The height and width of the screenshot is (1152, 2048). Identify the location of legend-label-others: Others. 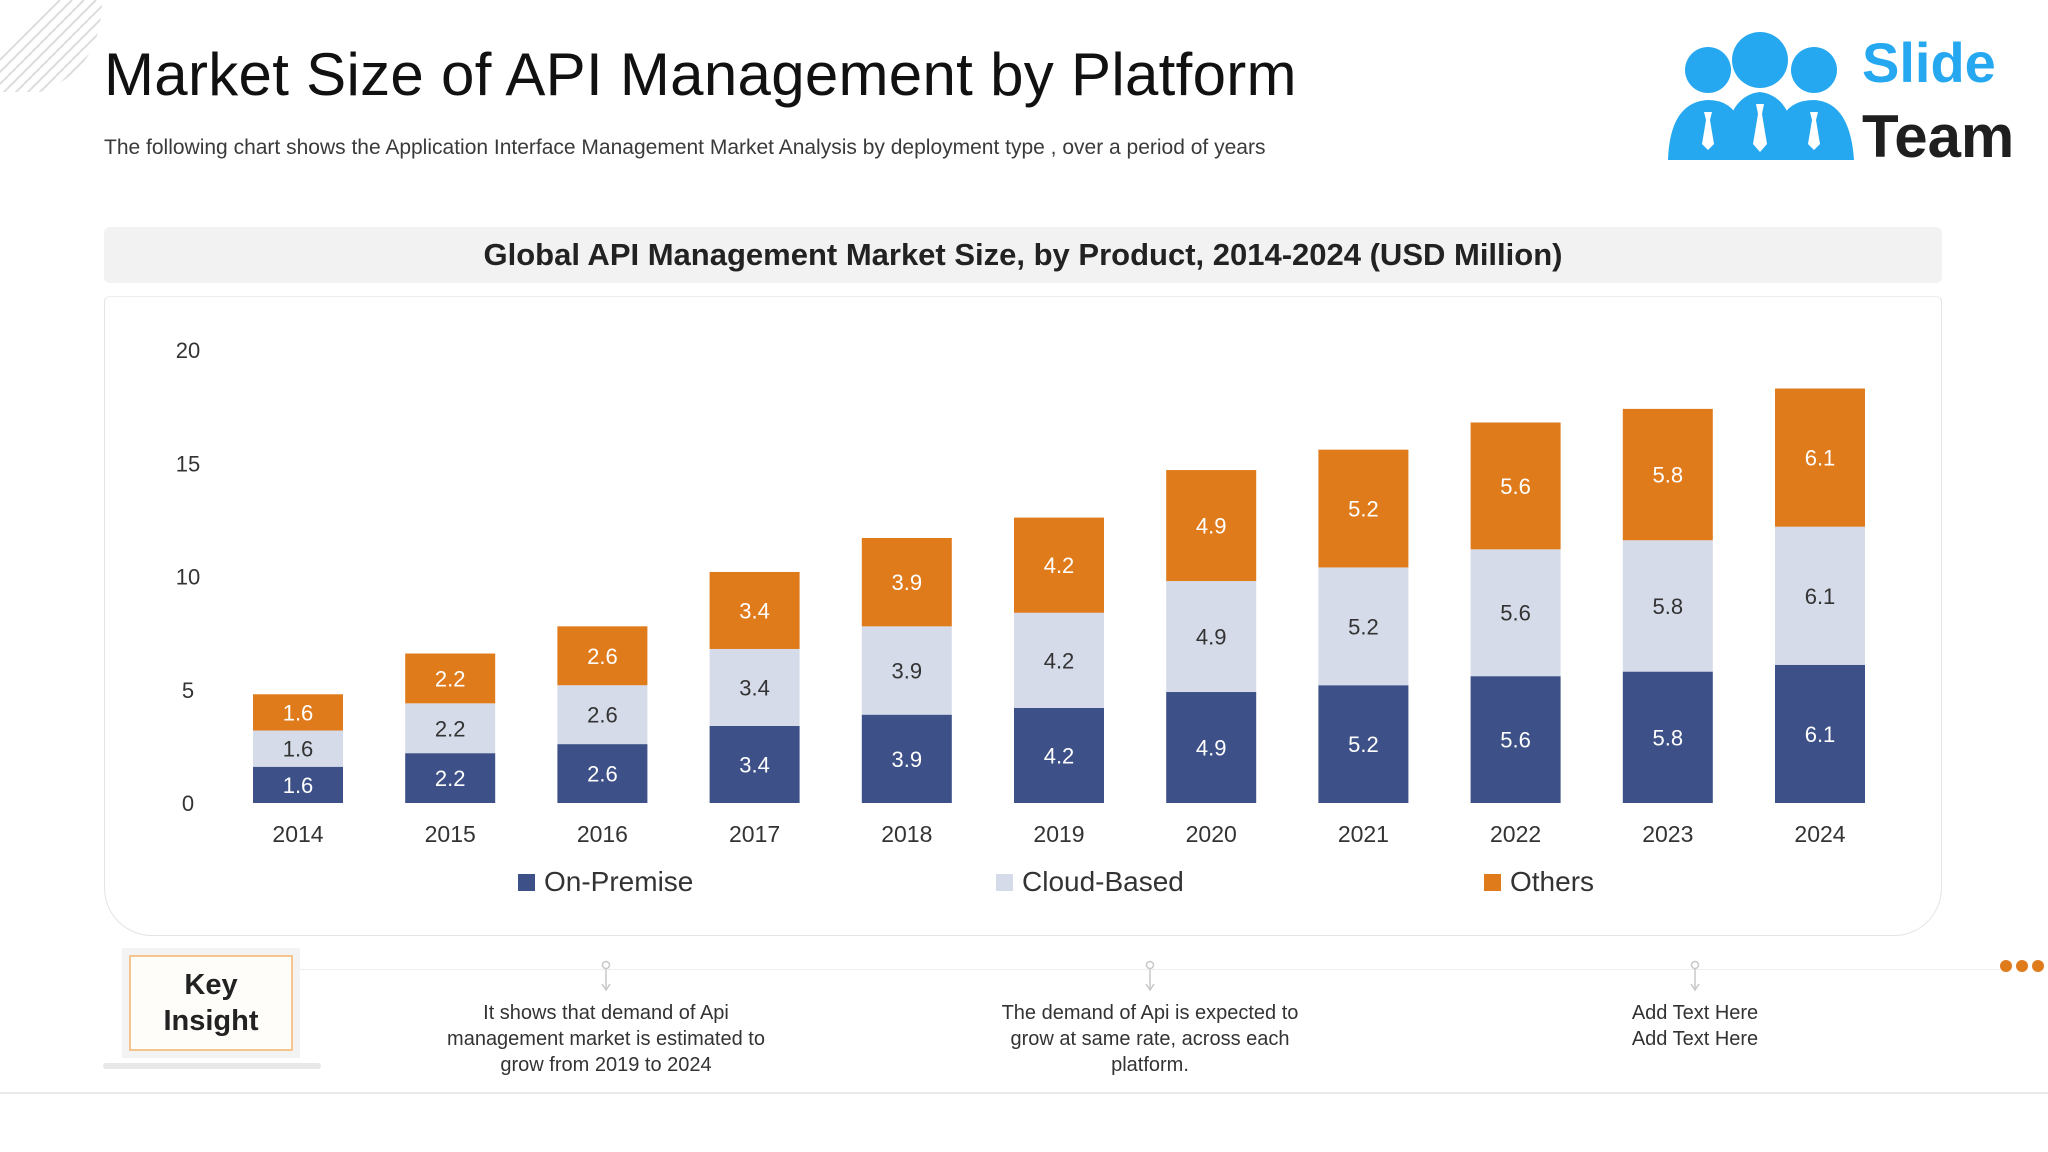
(1552, 881).